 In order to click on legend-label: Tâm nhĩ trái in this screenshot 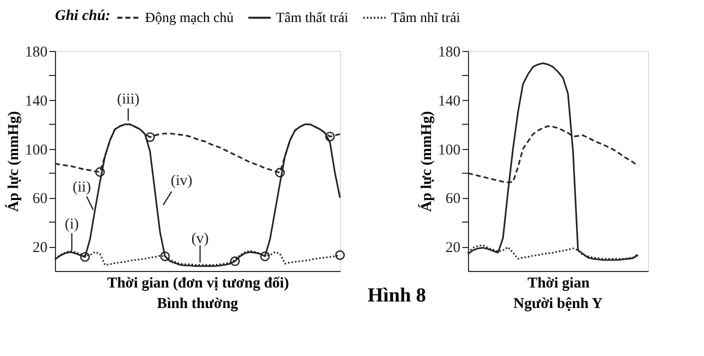, I will do `click(425, 18)`.